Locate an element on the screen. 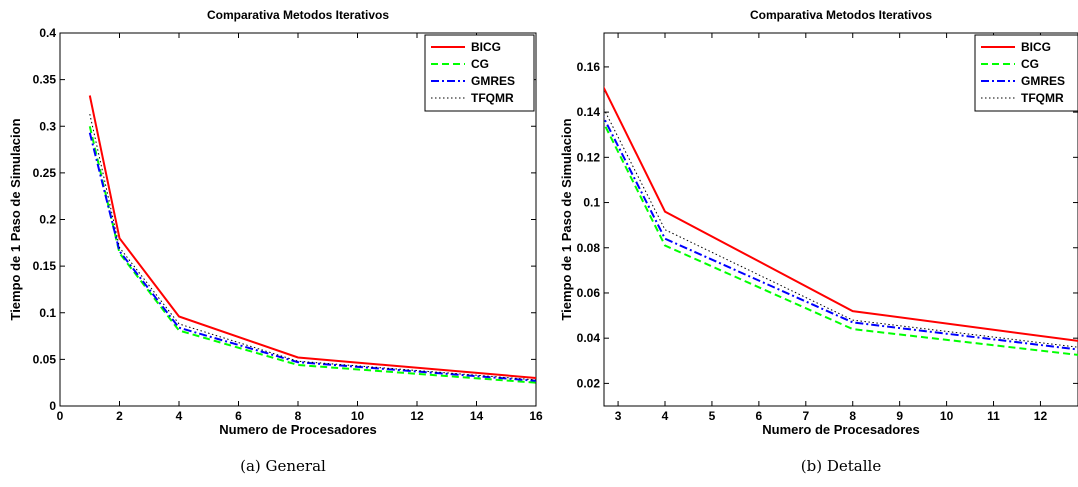 Image resolution: width=1078 pixels, height=487 pixels. y-tick-label: 0.35 is located at coordinates (45, 80).